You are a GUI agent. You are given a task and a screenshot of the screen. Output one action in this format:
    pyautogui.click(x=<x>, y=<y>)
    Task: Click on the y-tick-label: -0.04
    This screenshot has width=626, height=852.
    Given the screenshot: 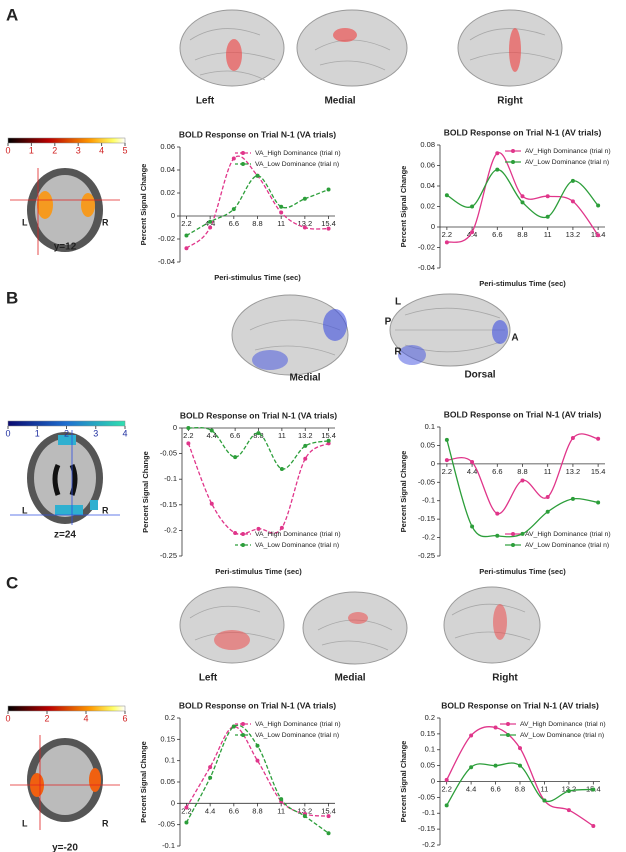 What is the action you would take?
    pyautogui.click(x=426, y=267)
    